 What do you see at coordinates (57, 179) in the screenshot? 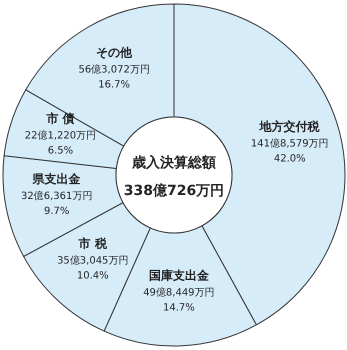
I see `slice-label: 県支出金` at bounding box center [57, 179].